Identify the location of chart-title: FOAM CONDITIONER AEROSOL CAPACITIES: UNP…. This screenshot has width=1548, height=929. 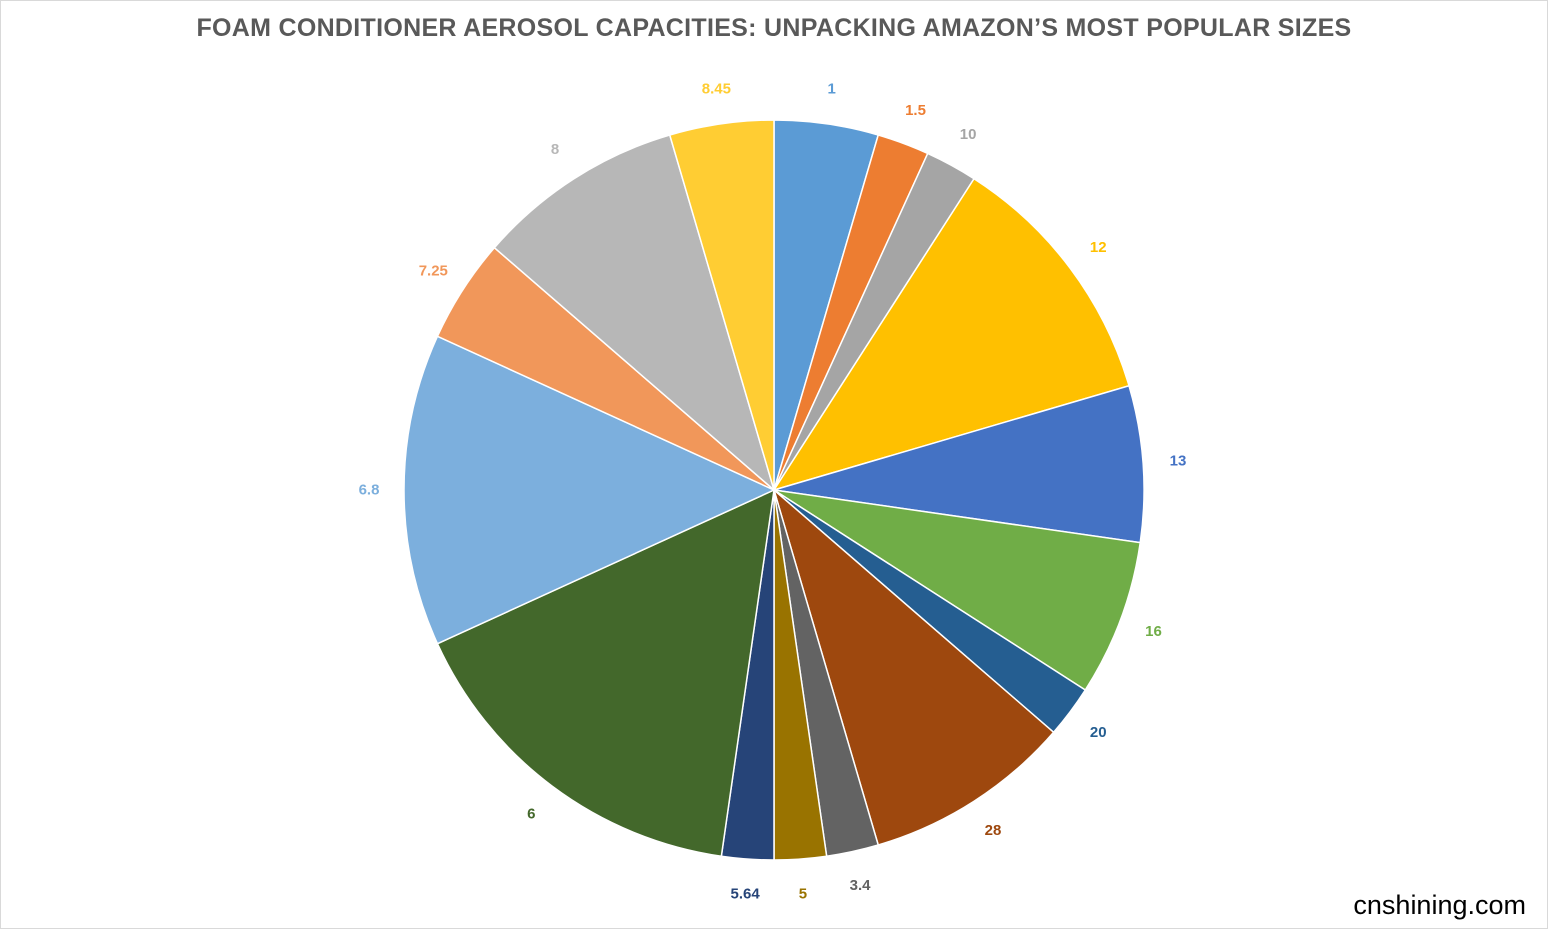
(774, 28).